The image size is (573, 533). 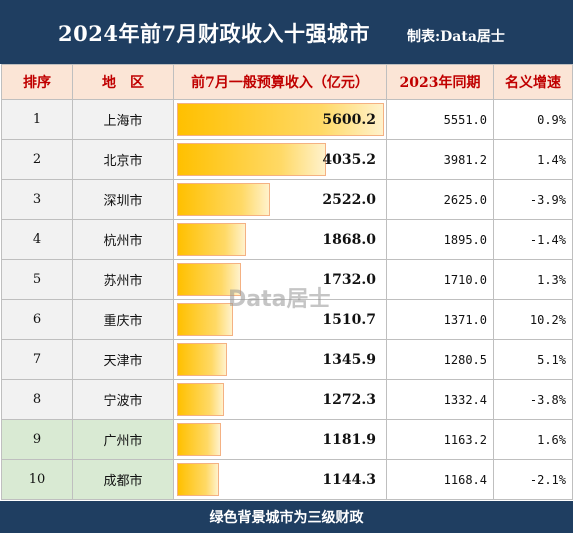 What do you see at coordinates (440, 479) in the screenshot?
I see `previous-year-cell: 1168.4` at bounding box center [440, 479].